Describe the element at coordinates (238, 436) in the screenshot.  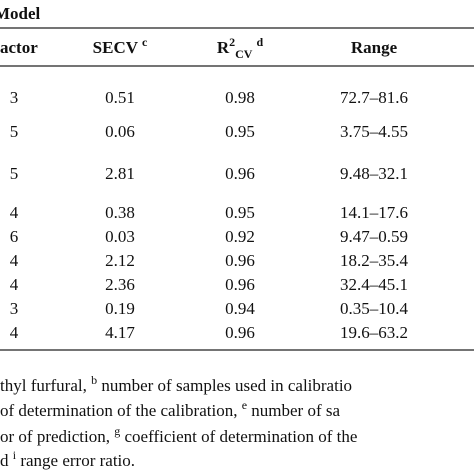
I see `text-run: coefficient of determination of the` at that location.